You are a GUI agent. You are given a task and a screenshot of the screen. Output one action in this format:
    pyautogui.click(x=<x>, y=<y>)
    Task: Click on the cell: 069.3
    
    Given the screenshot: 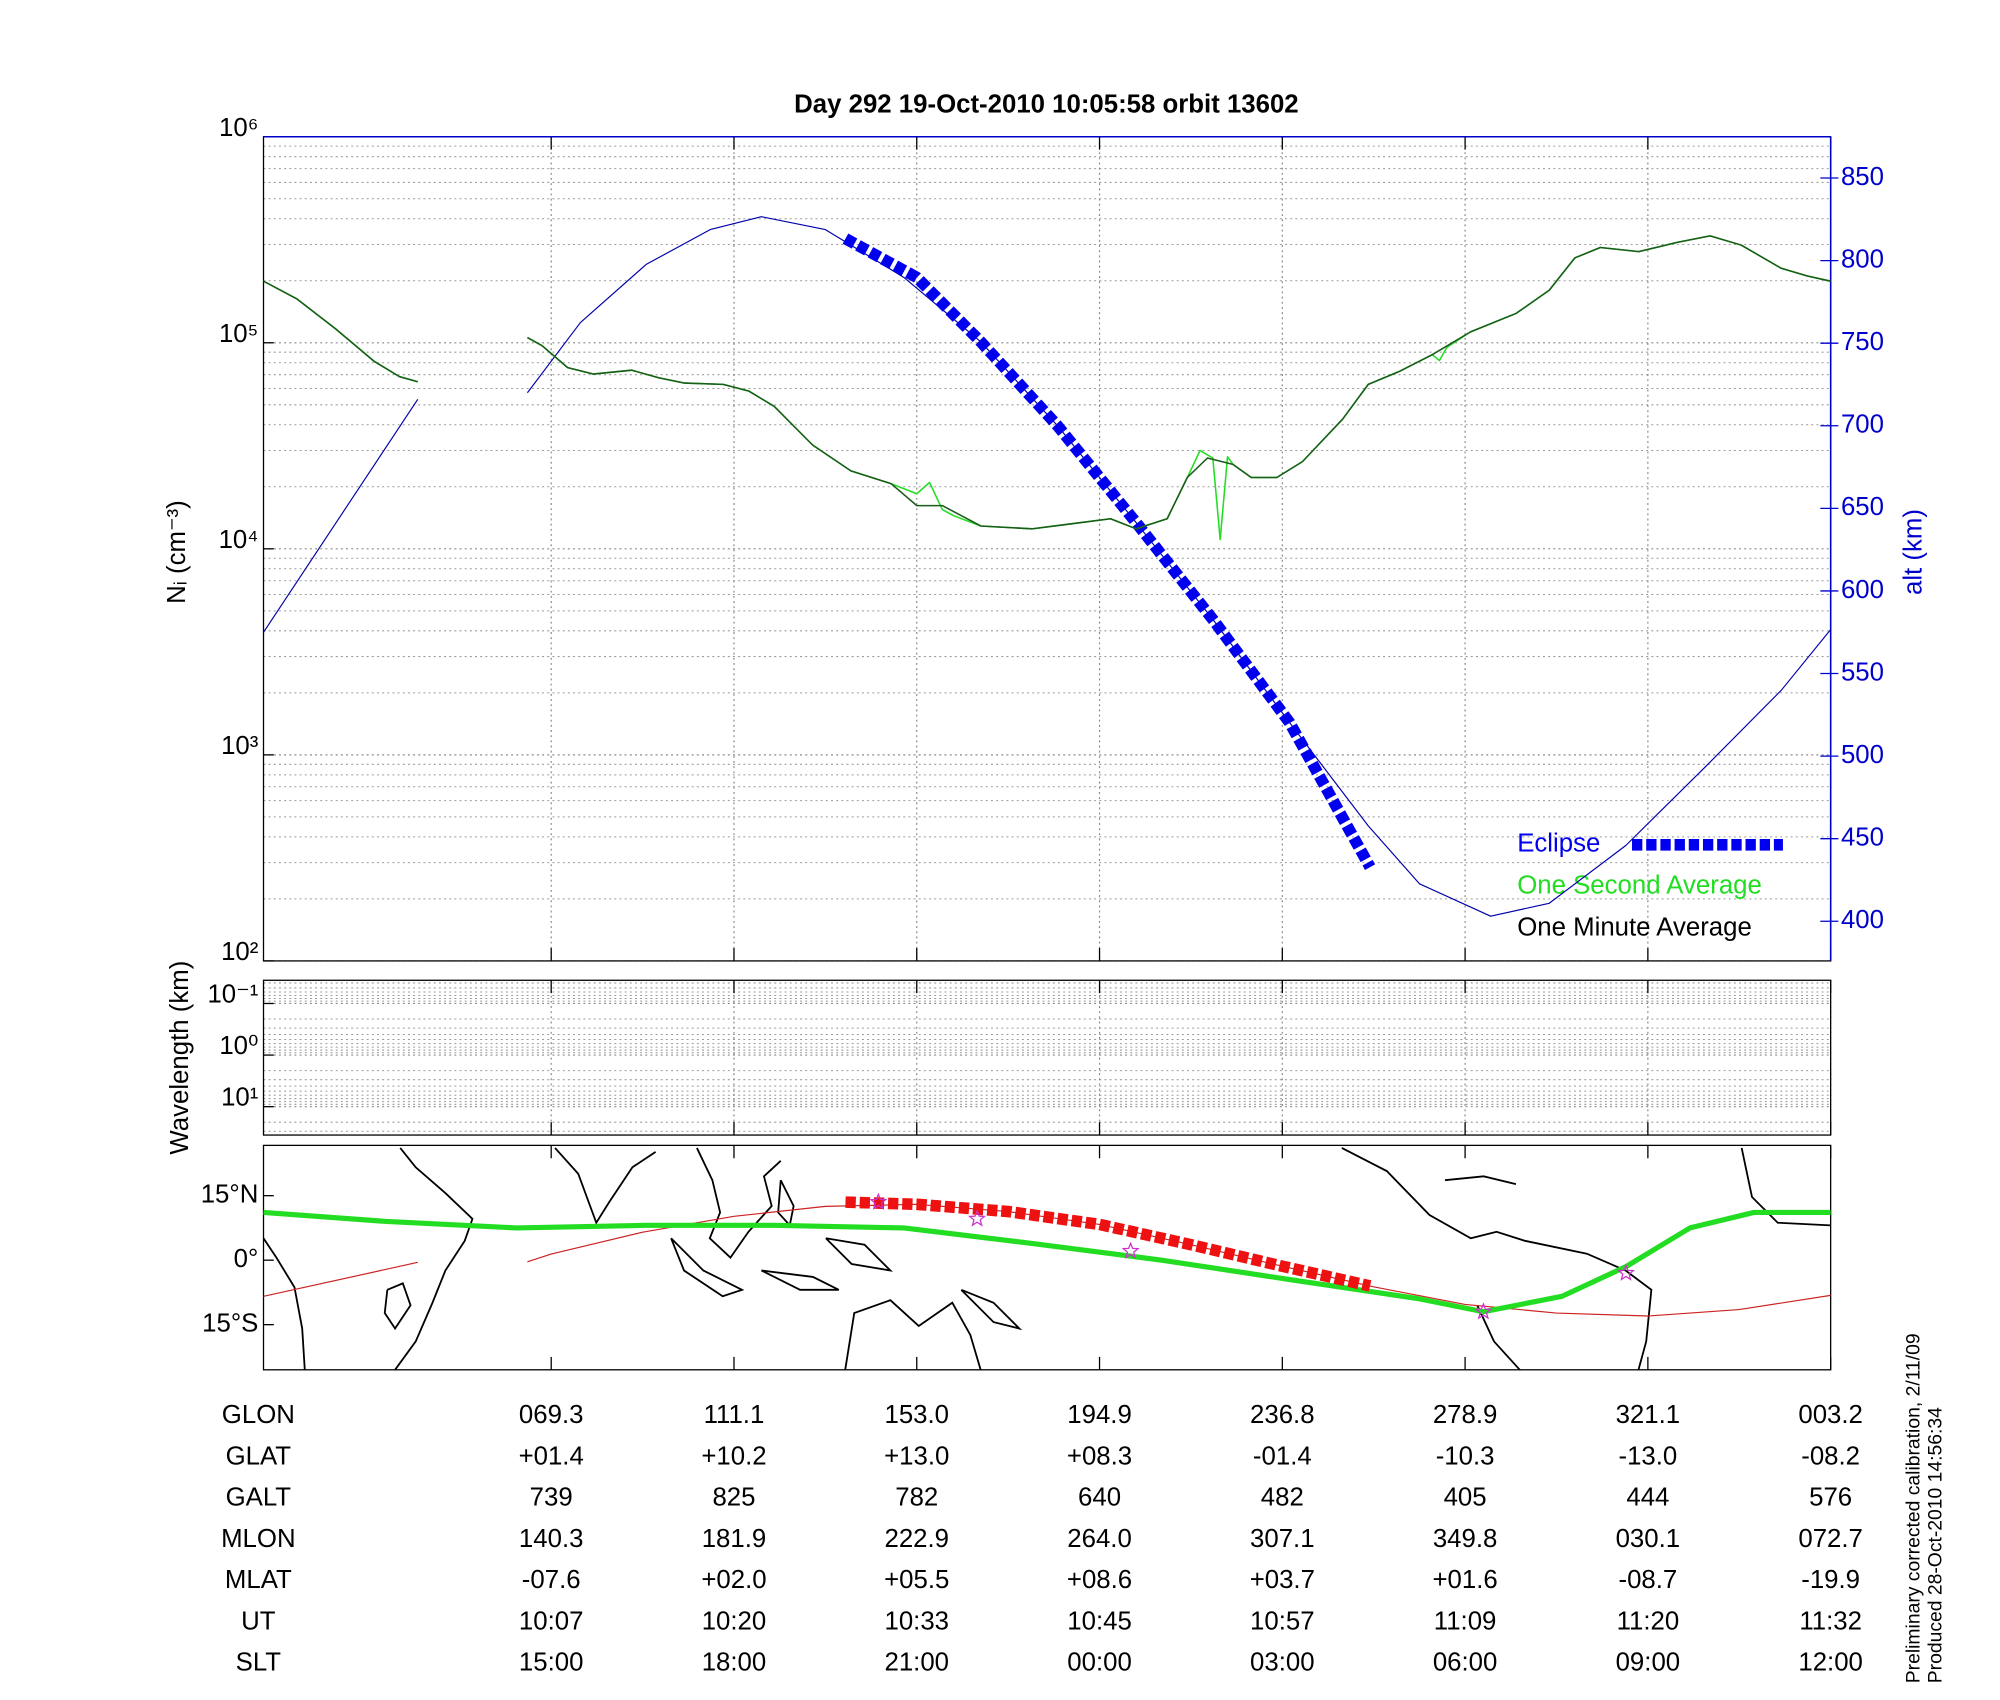 What is the action you would take?
    pyautogui.click(x=551, y=1415)
    